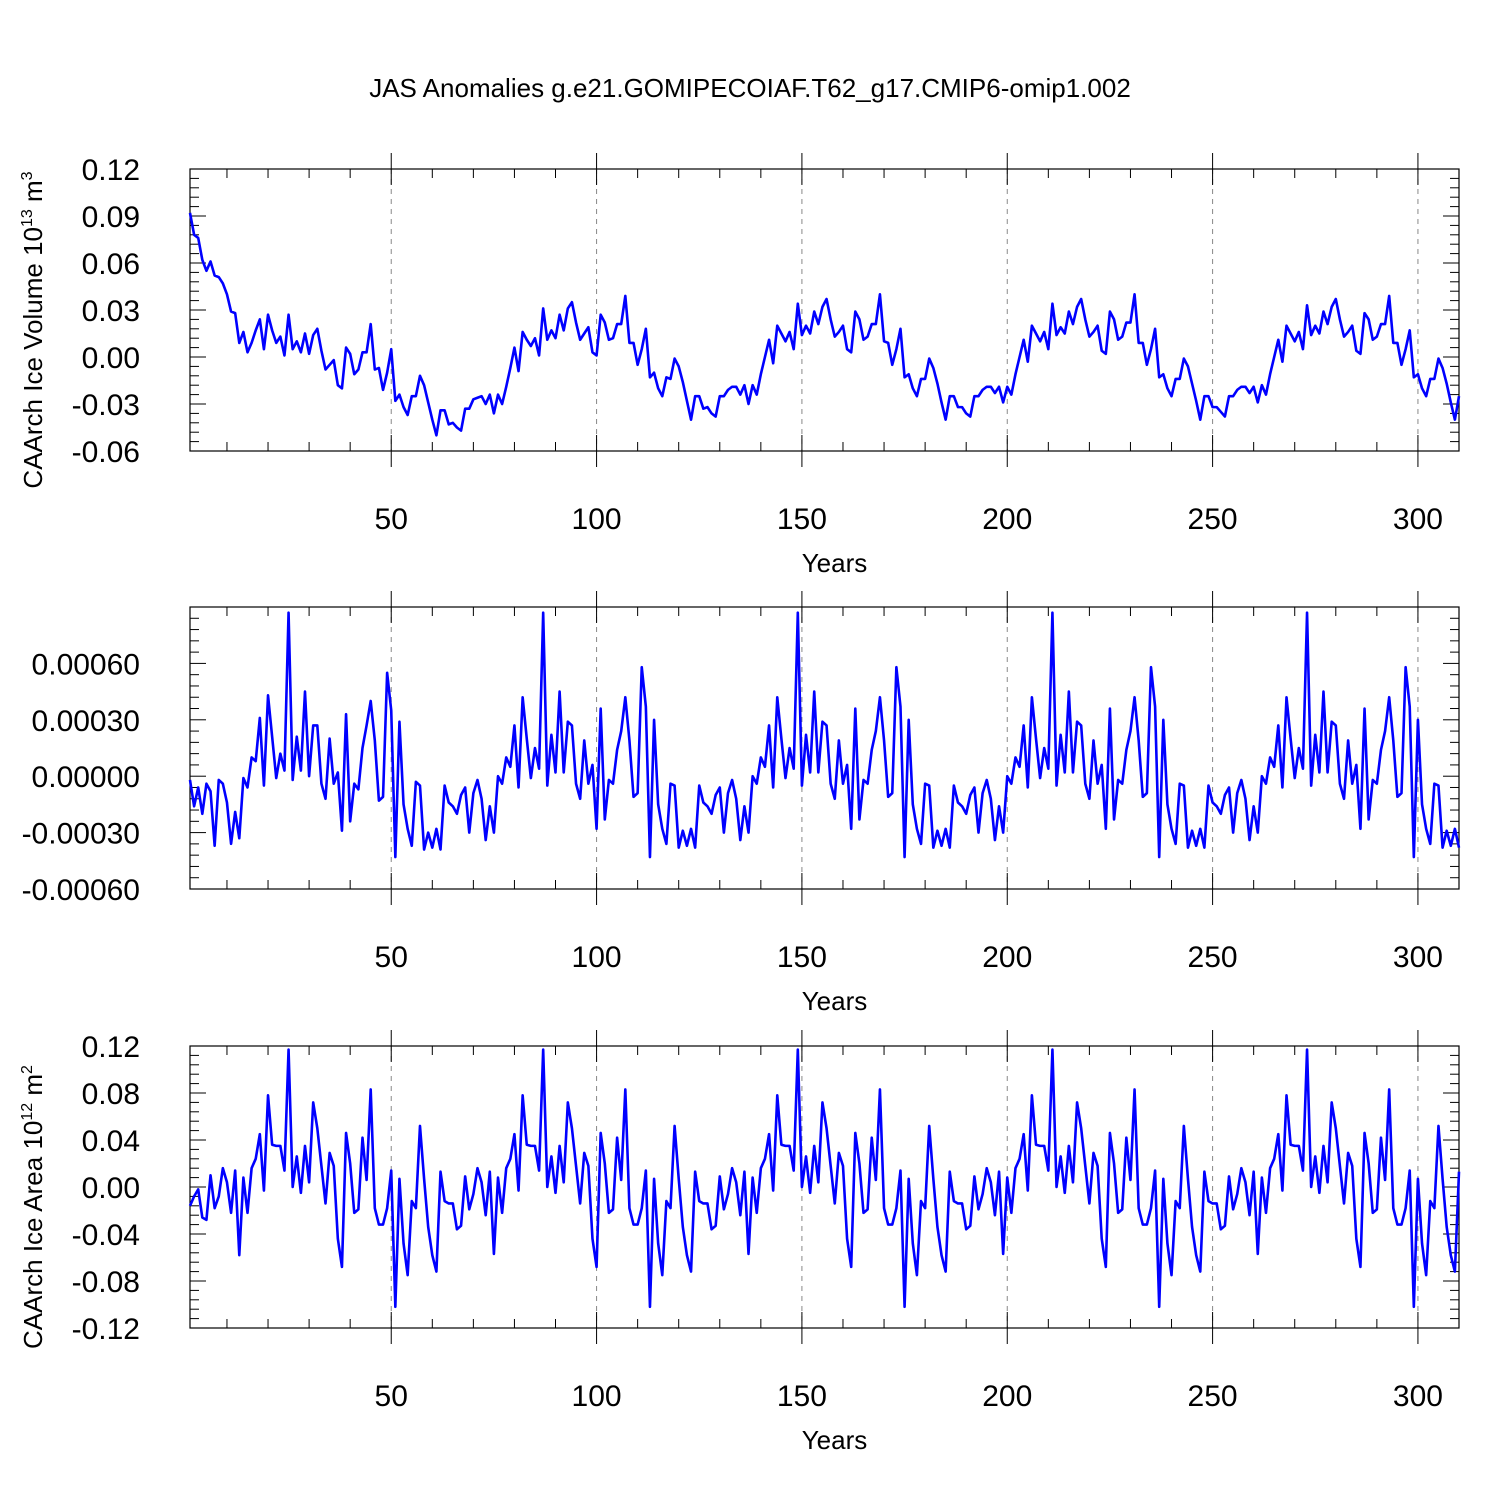  I want to click on y-tick-label: 0.03, so click(111, 311).